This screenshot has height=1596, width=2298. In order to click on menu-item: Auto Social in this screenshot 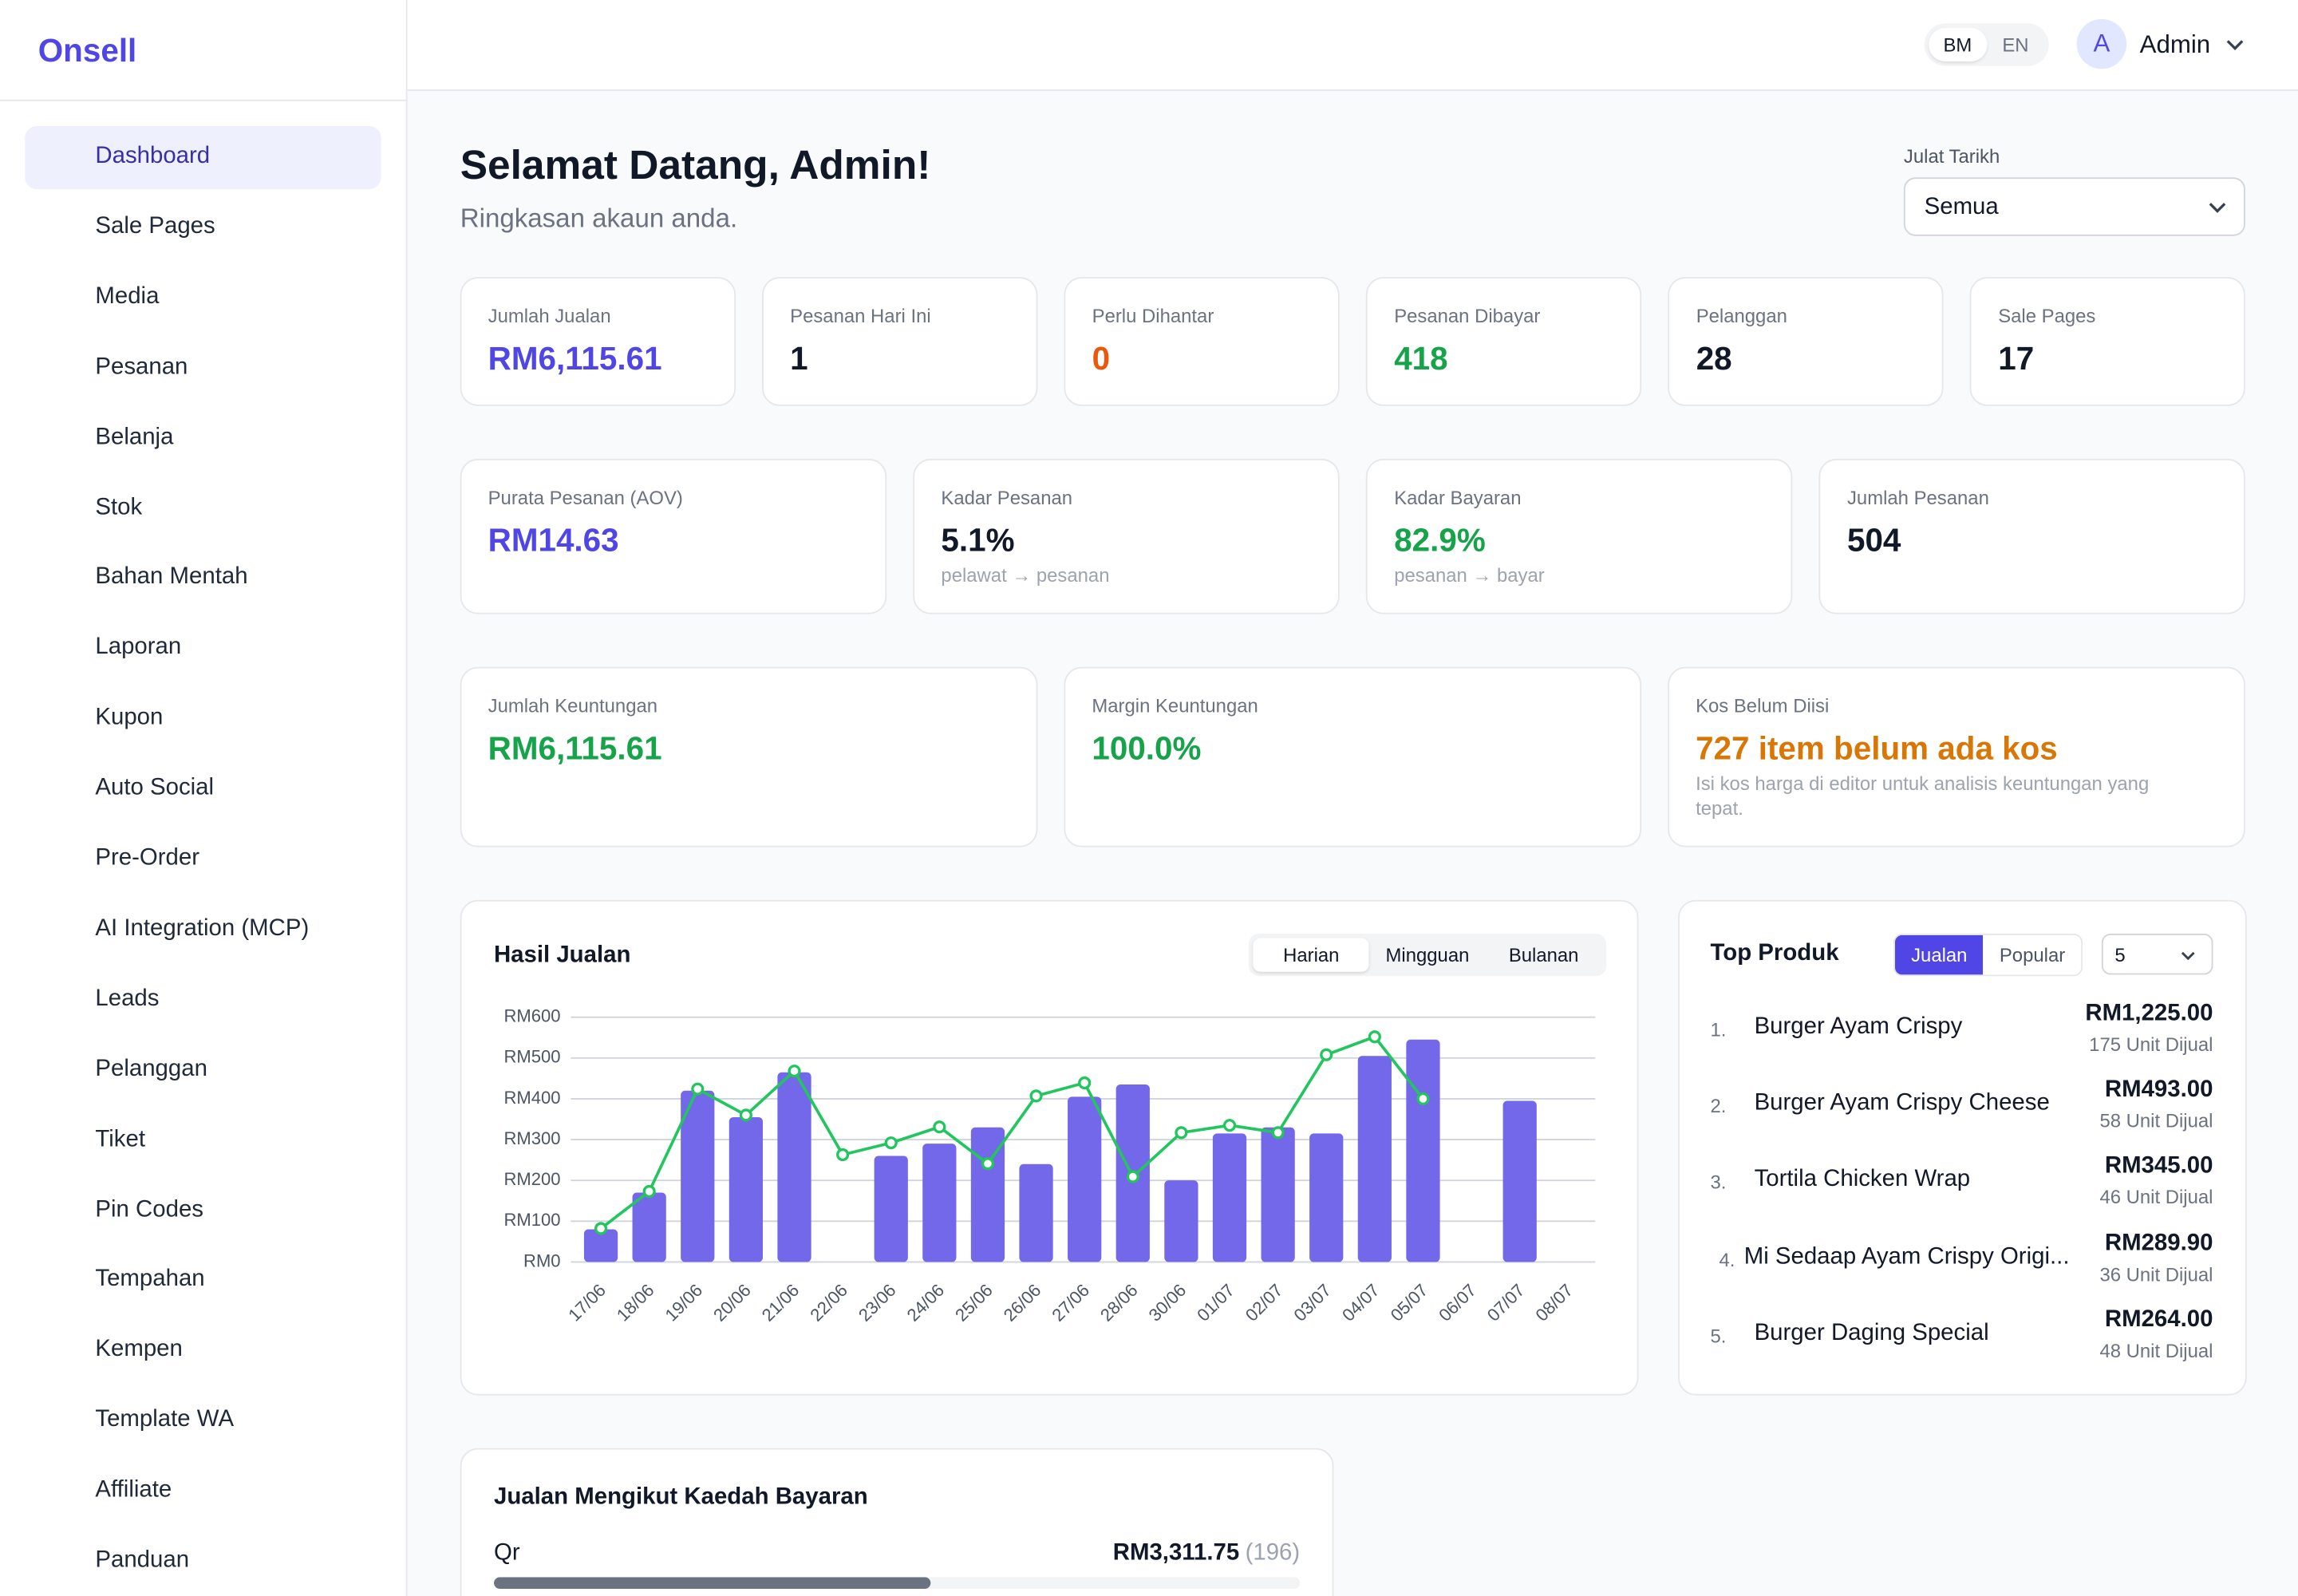, I will do `click(203, 789)`.